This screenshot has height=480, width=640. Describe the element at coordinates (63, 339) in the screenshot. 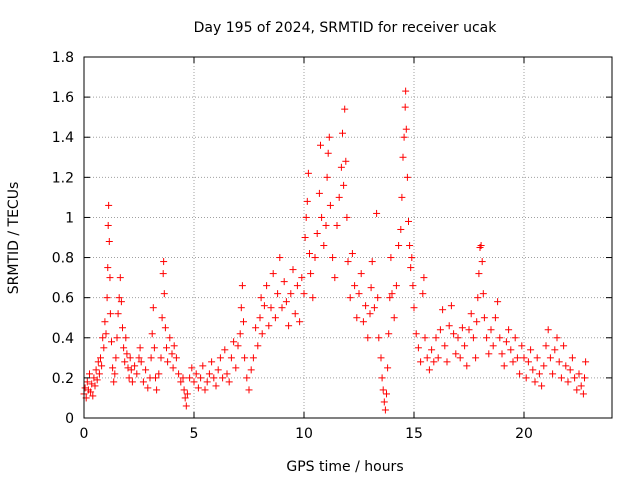

I see `y-tick-label: 0.4` at that location.